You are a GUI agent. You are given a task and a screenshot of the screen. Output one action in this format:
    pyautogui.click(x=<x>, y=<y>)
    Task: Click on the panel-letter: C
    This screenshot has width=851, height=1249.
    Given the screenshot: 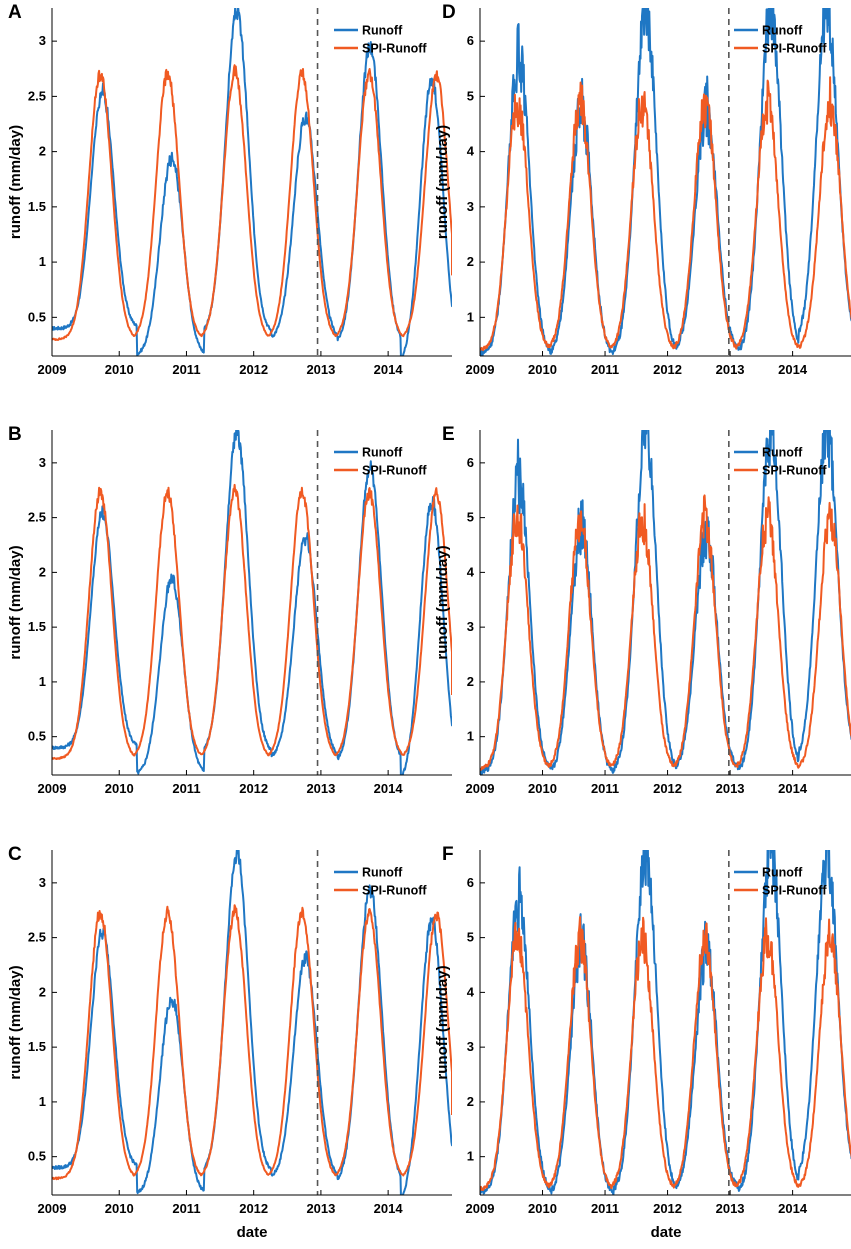 What is the action you would take?
    pyautogui.click(x=15, y=854)
    